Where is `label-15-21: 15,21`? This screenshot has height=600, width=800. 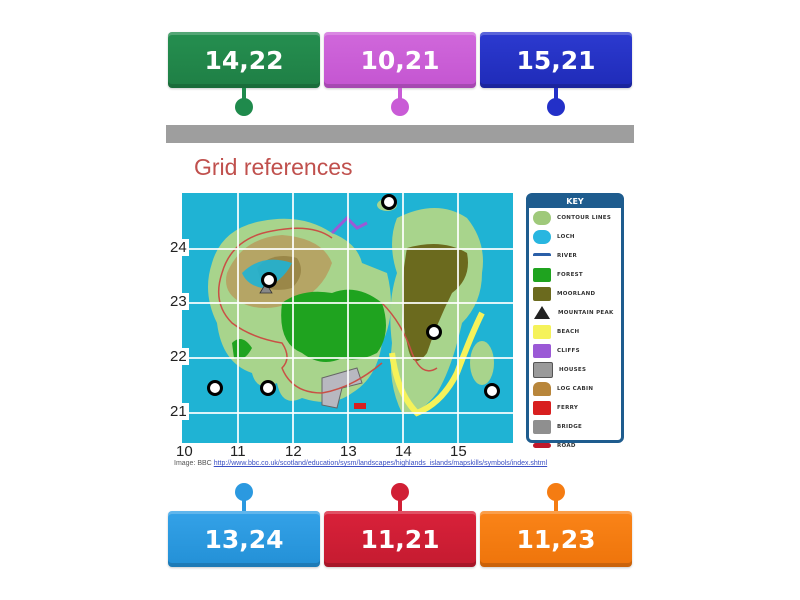
label-15-21: 15,21 is located at coordinates (556, 60).